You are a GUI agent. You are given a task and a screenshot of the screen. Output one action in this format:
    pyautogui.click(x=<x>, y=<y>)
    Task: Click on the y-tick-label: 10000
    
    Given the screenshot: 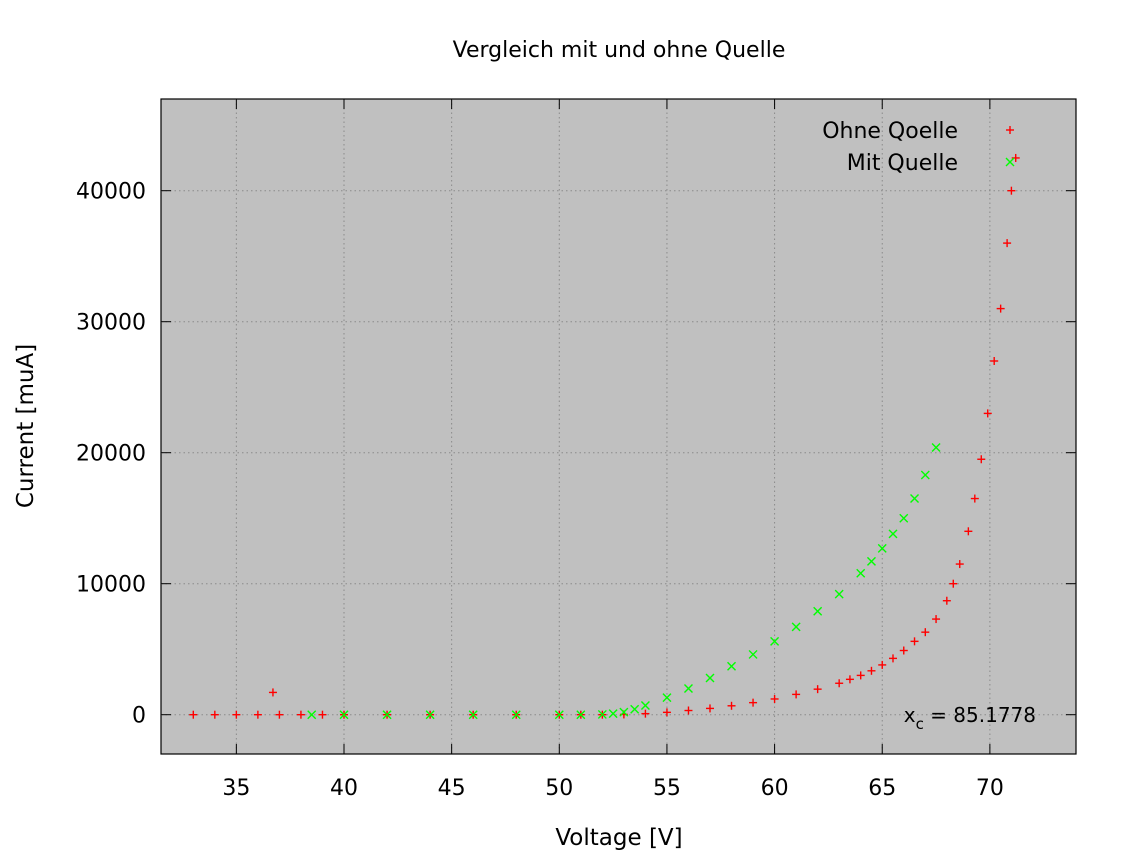 What is the action you would take?
    pyautogui.click(x=111, y=585)
    